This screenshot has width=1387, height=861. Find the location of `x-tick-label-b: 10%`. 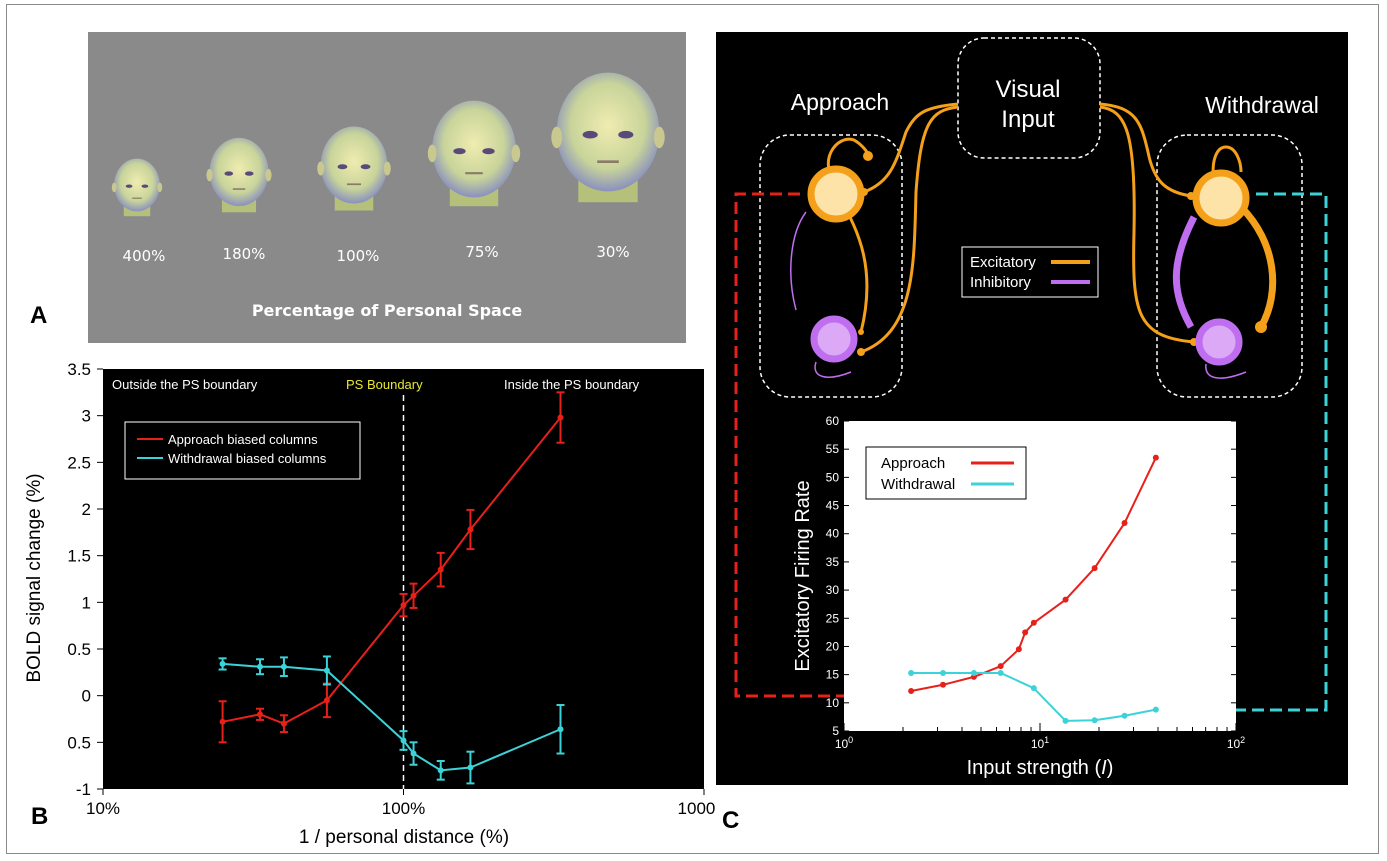

x-tick-label-b: 10% is located at coordinates (103, 808).